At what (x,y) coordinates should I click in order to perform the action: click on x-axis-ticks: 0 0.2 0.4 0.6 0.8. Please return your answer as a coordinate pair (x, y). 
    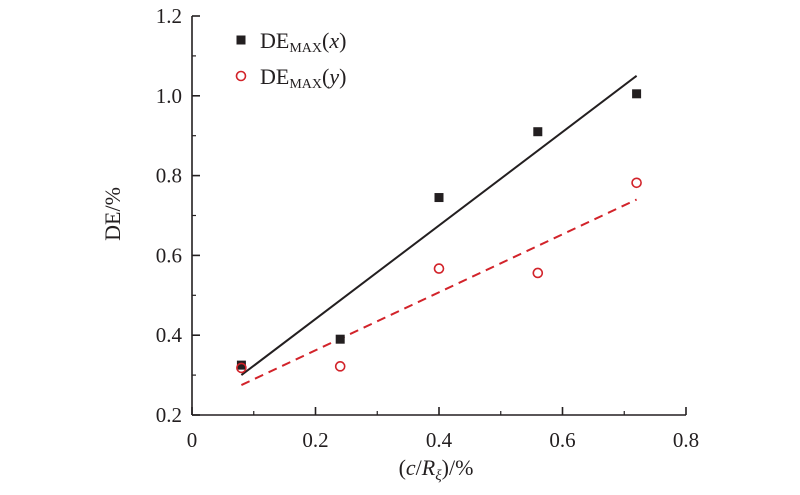
    Looking at the image, I should click on (443, 429).